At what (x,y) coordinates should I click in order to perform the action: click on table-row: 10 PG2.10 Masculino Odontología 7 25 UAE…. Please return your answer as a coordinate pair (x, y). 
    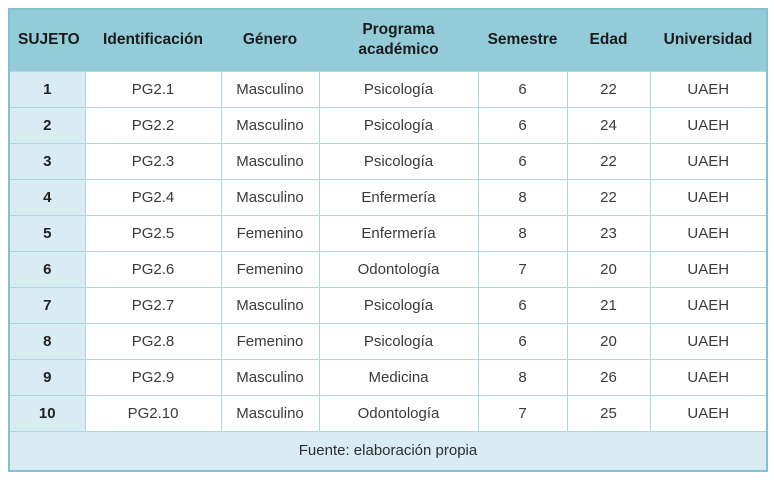
    Looking at the image, I should click on (388, 413).